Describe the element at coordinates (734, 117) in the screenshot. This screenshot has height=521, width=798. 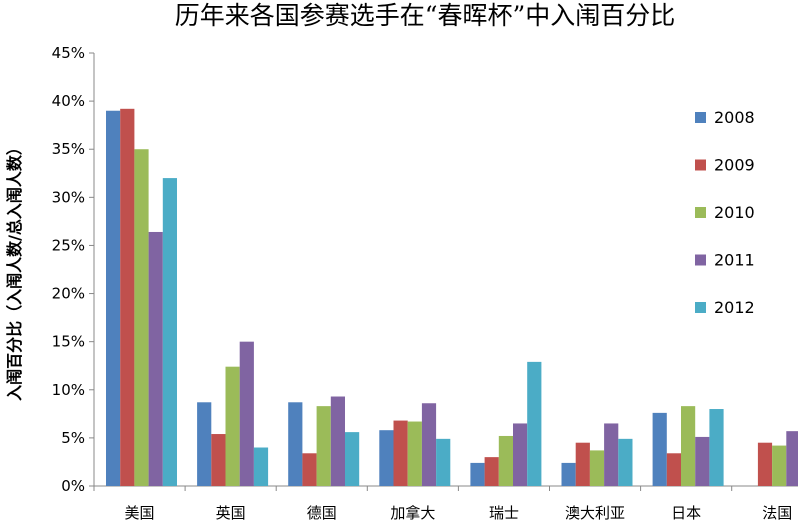
I see `legend-label: 2008` at that location.